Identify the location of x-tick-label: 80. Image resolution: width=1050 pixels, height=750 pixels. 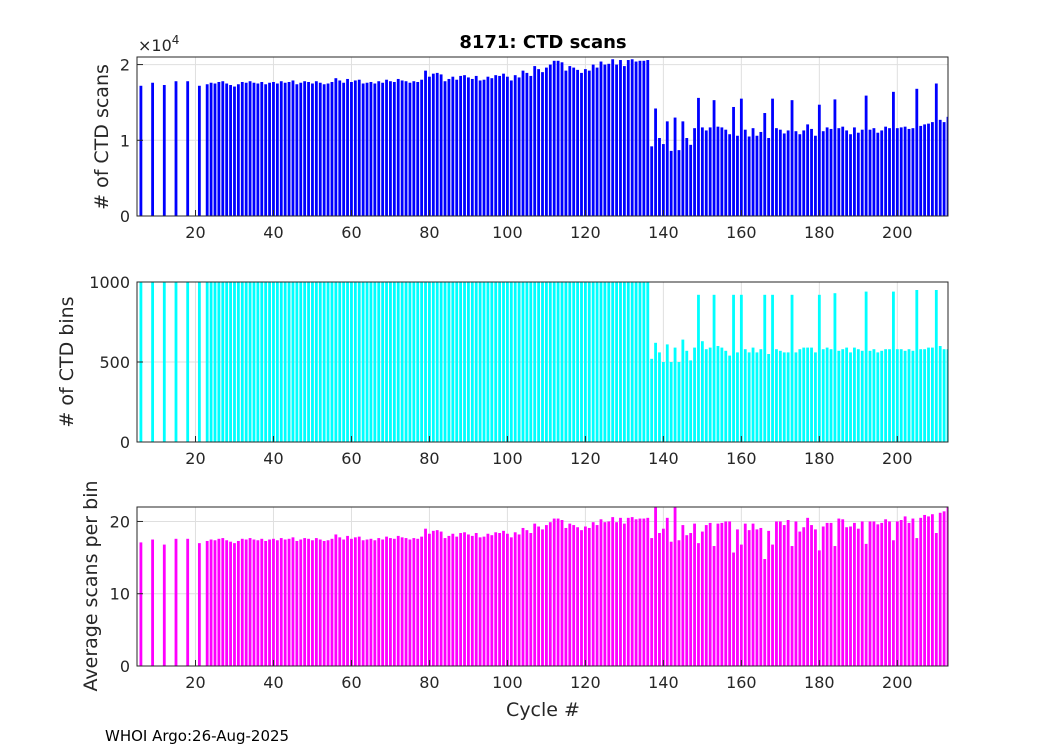
(429, 682).